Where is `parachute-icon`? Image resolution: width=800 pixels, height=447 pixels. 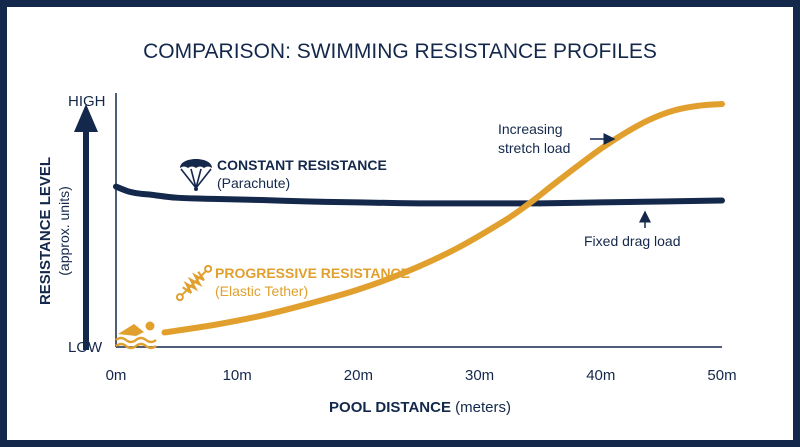 parachute-icon is located at coordinates (196, 175).